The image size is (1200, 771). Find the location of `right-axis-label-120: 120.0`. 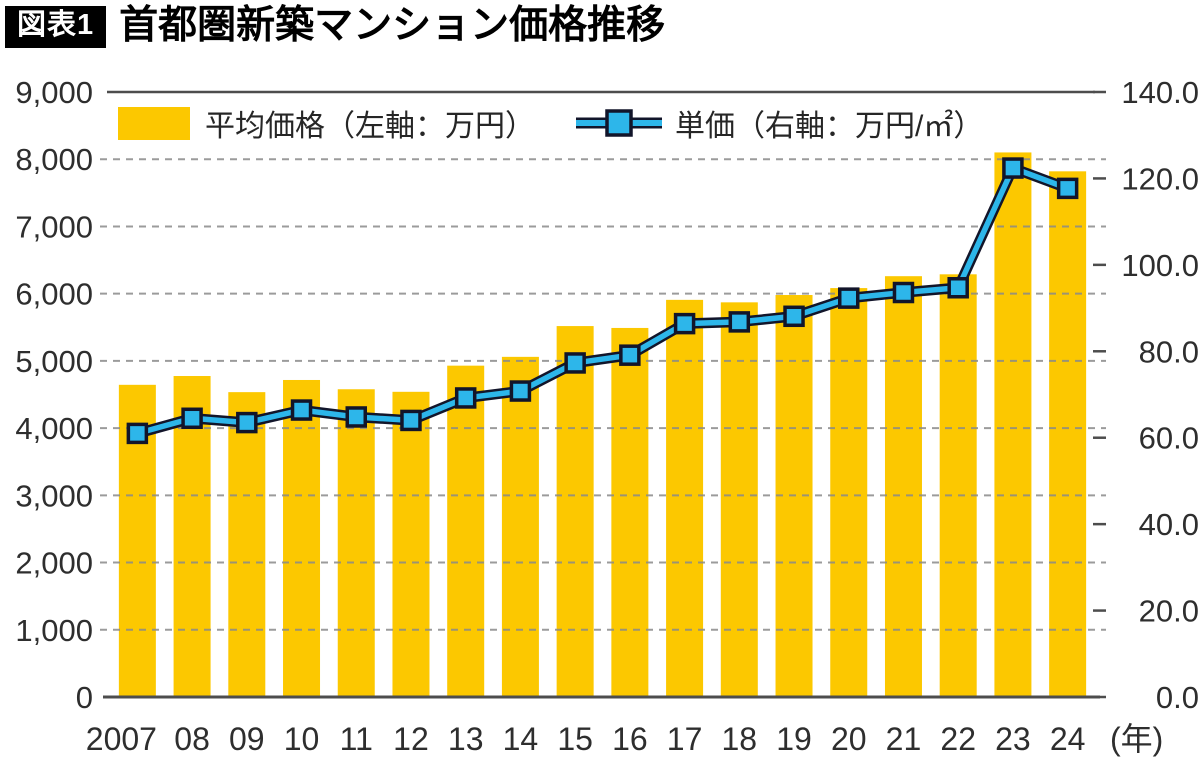

right-axis-label-120: 120.0 is located at coordinates (1160, 178).